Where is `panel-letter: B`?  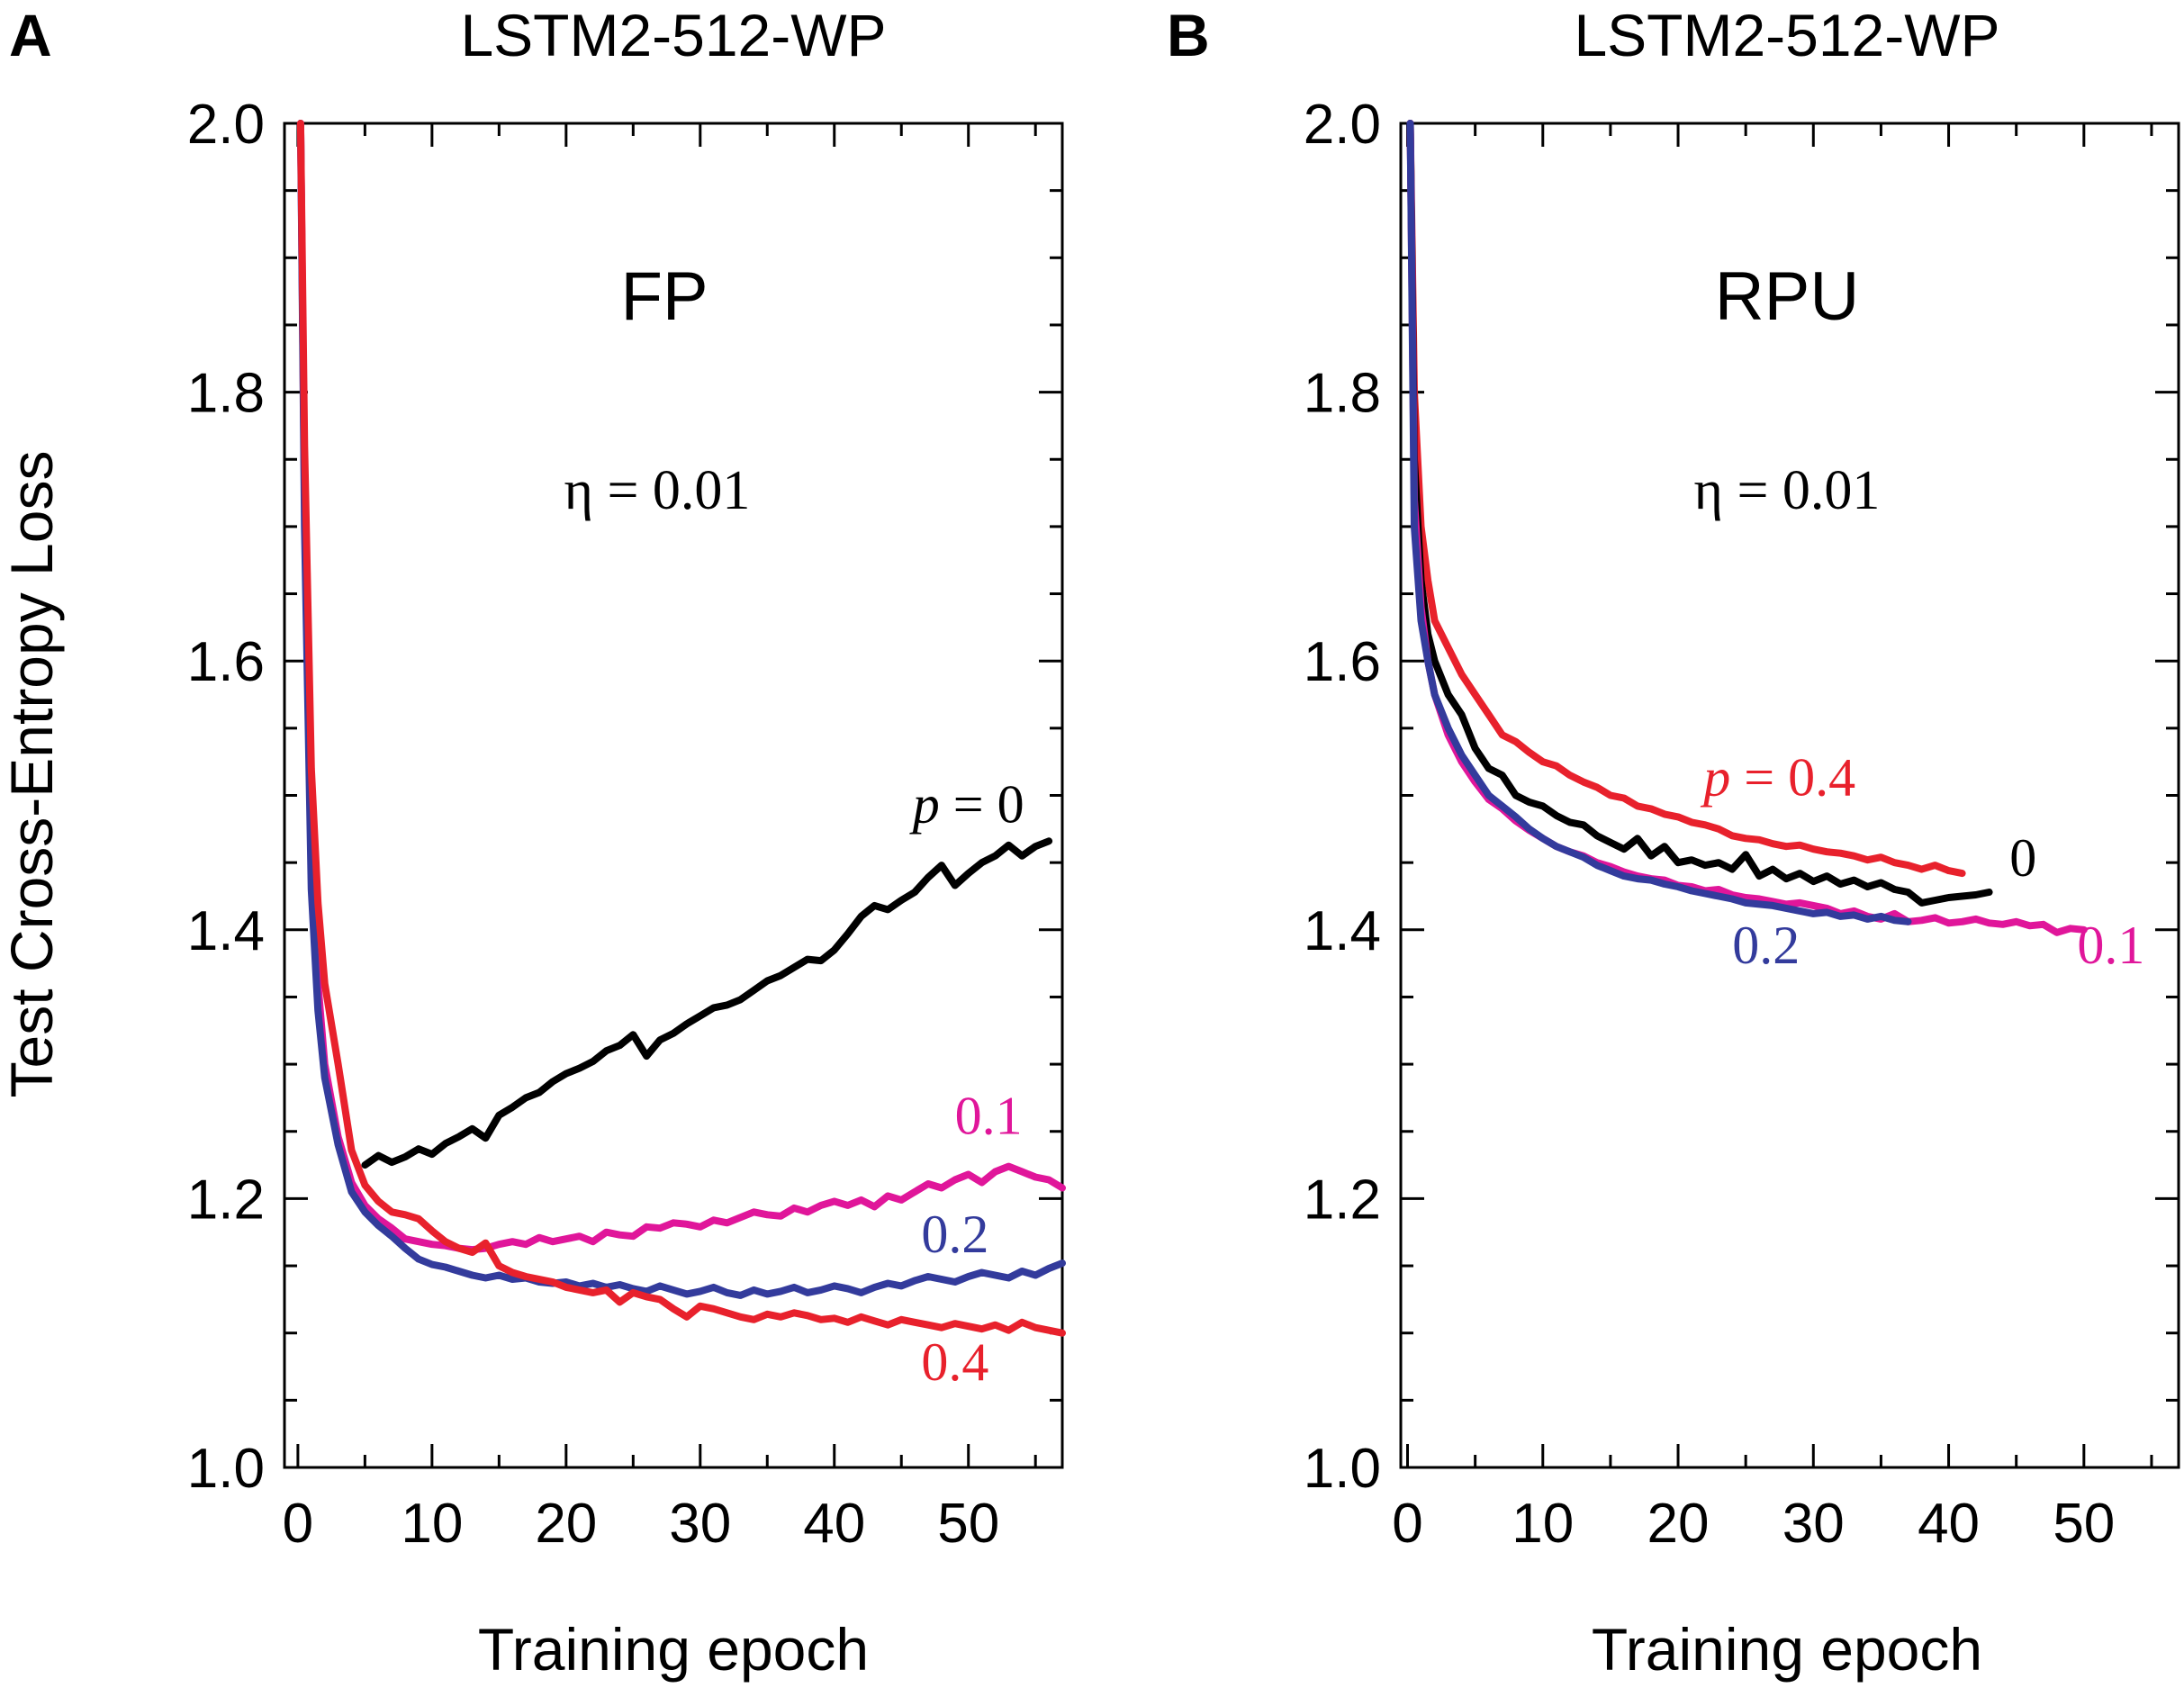 panel-letter: B is located at coordinates (1188, 35).